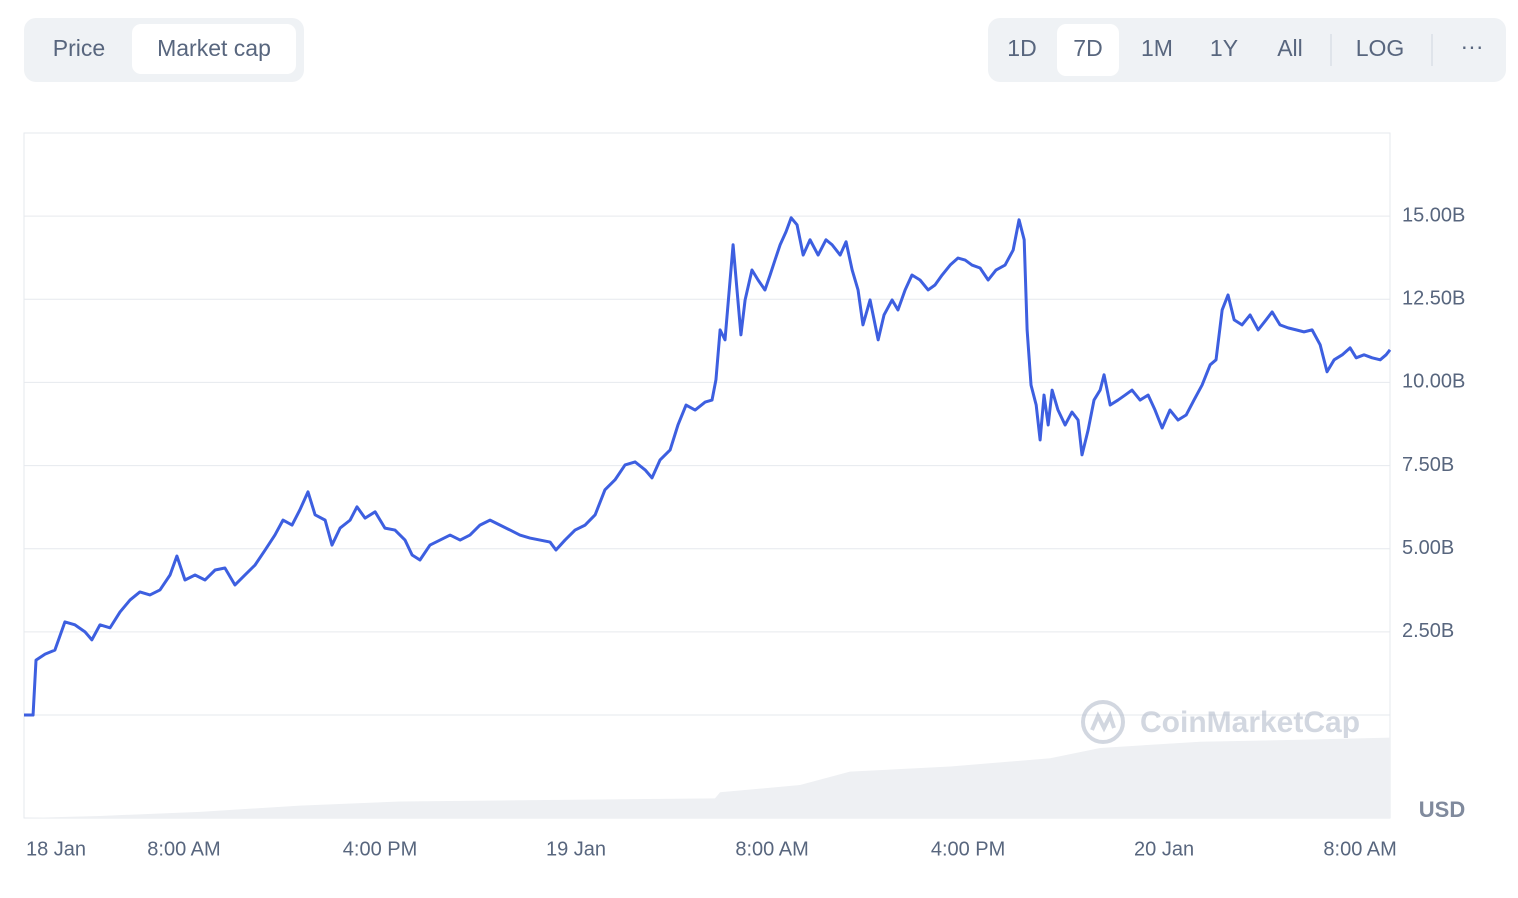  I want to click on y-tick-label: 15.00B, so click(1433, 215).